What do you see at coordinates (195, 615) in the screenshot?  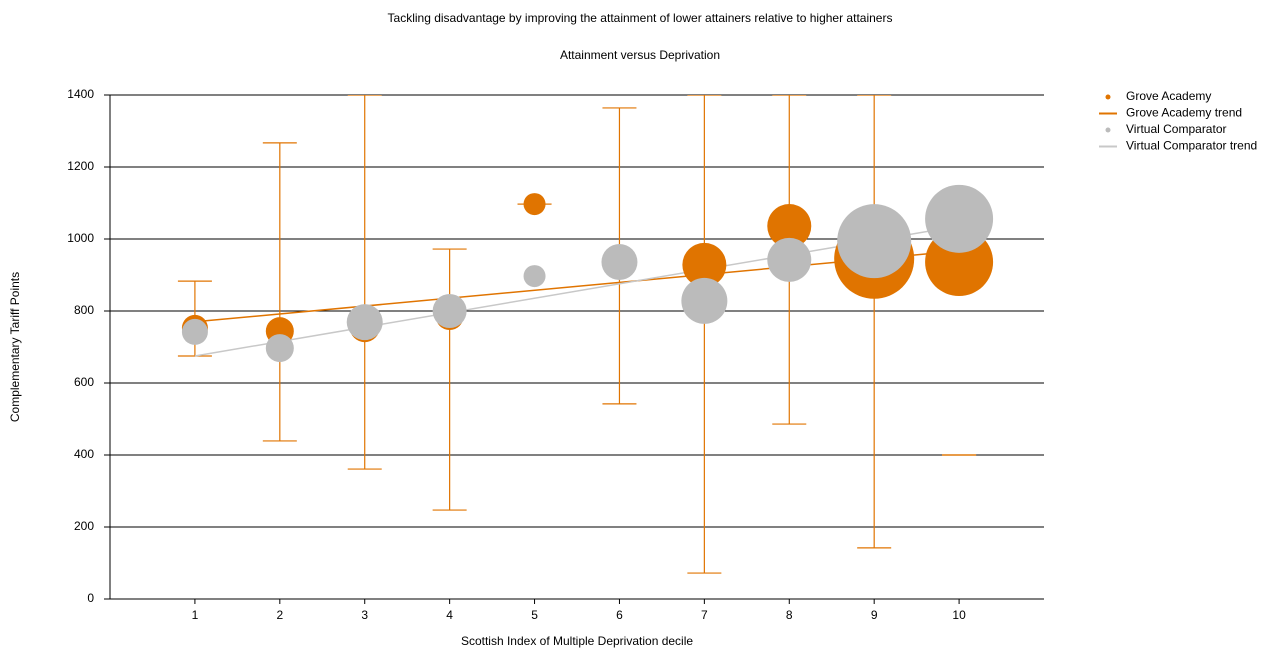 I see `x-tick-label: 1` at bounding box center [195, 615].